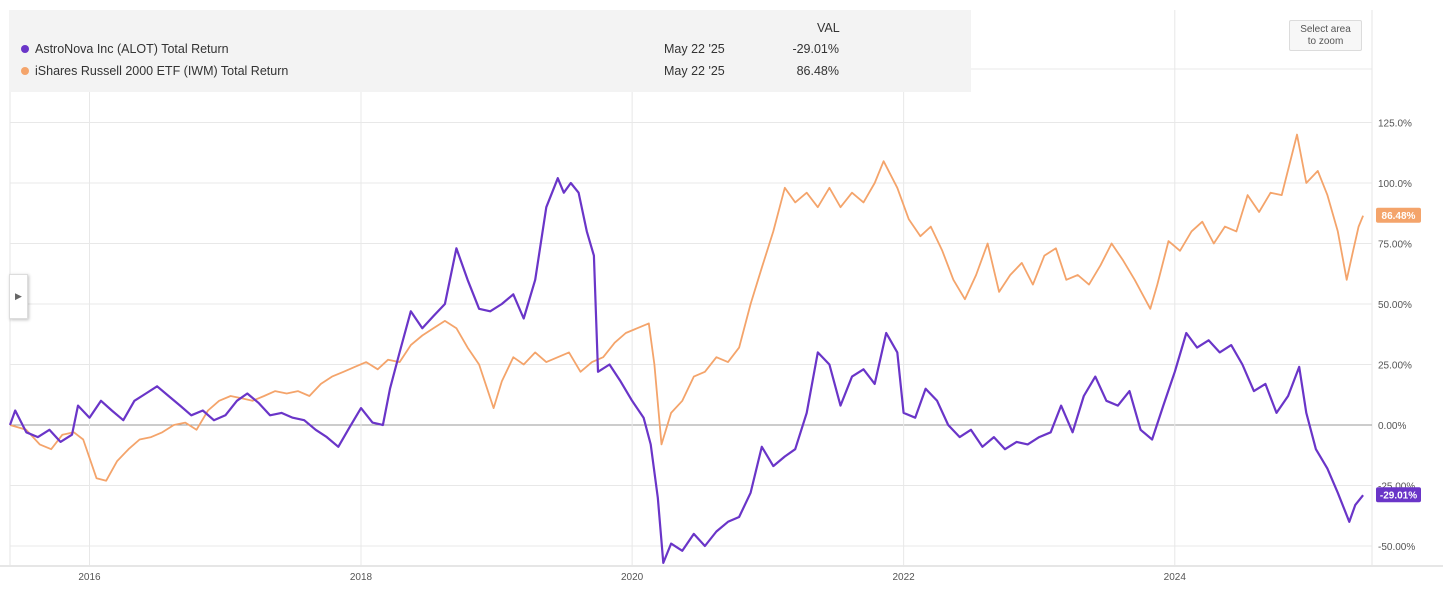 The image size is (1443, 589). What do you see at coordinates (25, 48) in the screenshot?
I see `legend-dot-alot` at bounding box center [25, 48].